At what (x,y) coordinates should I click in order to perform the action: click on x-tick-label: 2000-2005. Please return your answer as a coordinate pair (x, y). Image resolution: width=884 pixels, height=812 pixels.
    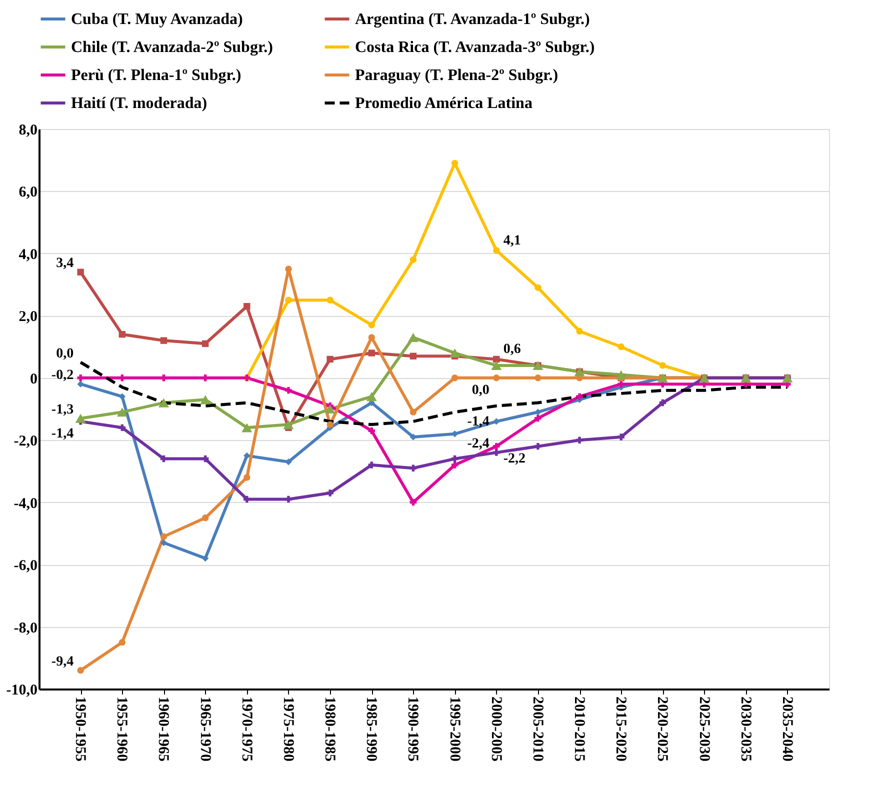
    Looking at the image, I should click on (496, 729).